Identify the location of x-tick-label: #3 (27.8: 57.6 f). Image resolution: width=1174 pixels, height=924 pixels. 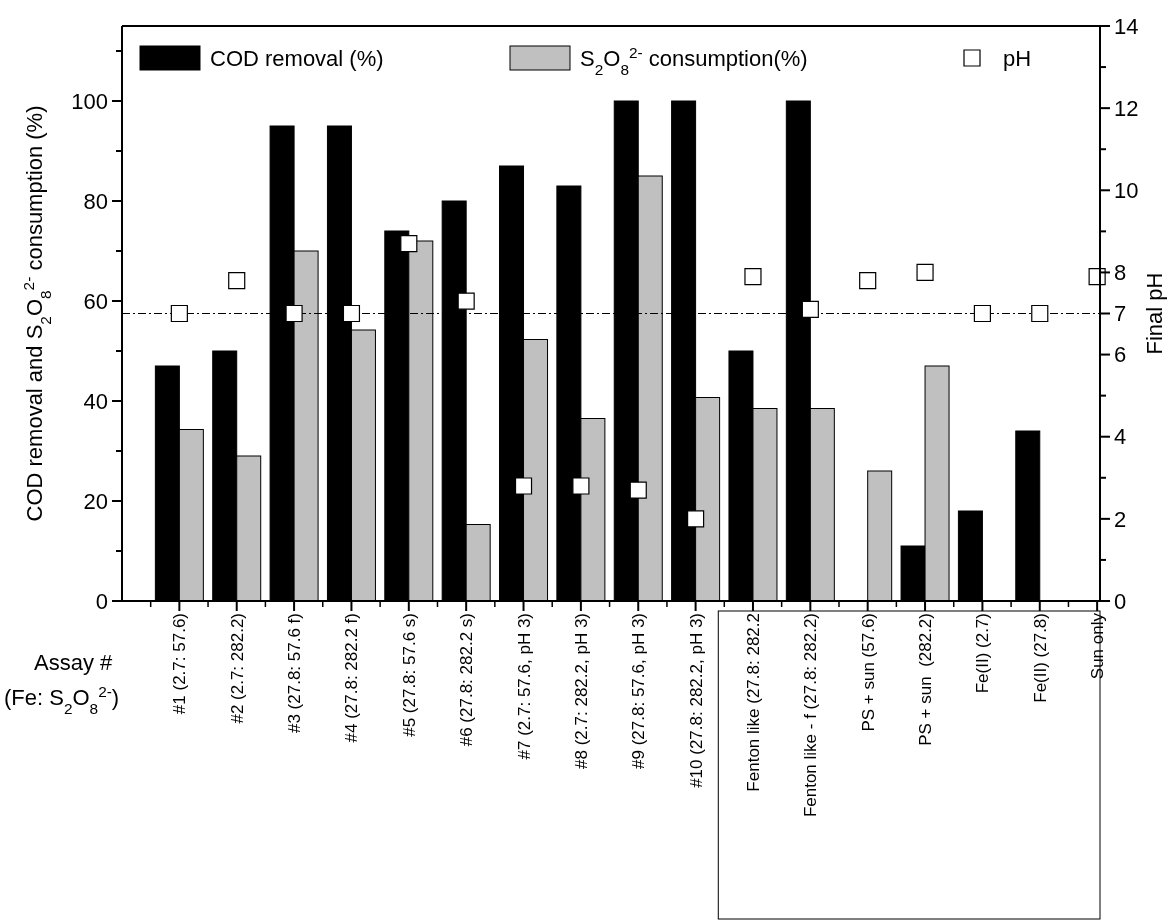
(295, 673).